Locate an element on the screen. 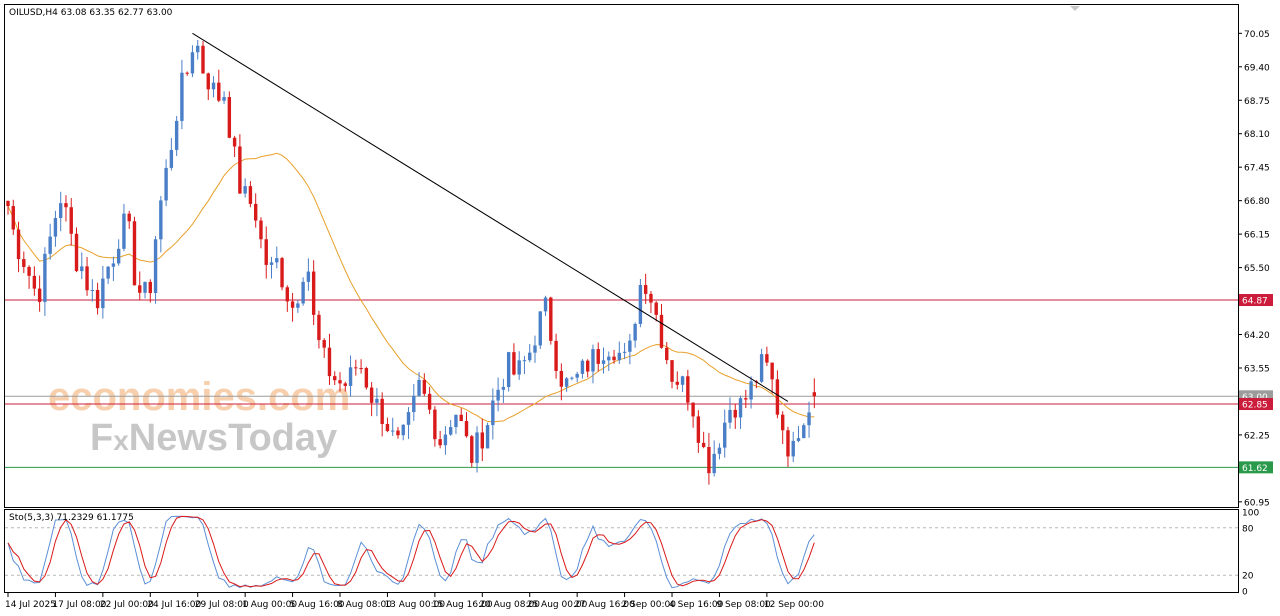 The height and width of the screenshot is (616, 1280). watermark-line2-x: x is located at coordinates (121, 440).